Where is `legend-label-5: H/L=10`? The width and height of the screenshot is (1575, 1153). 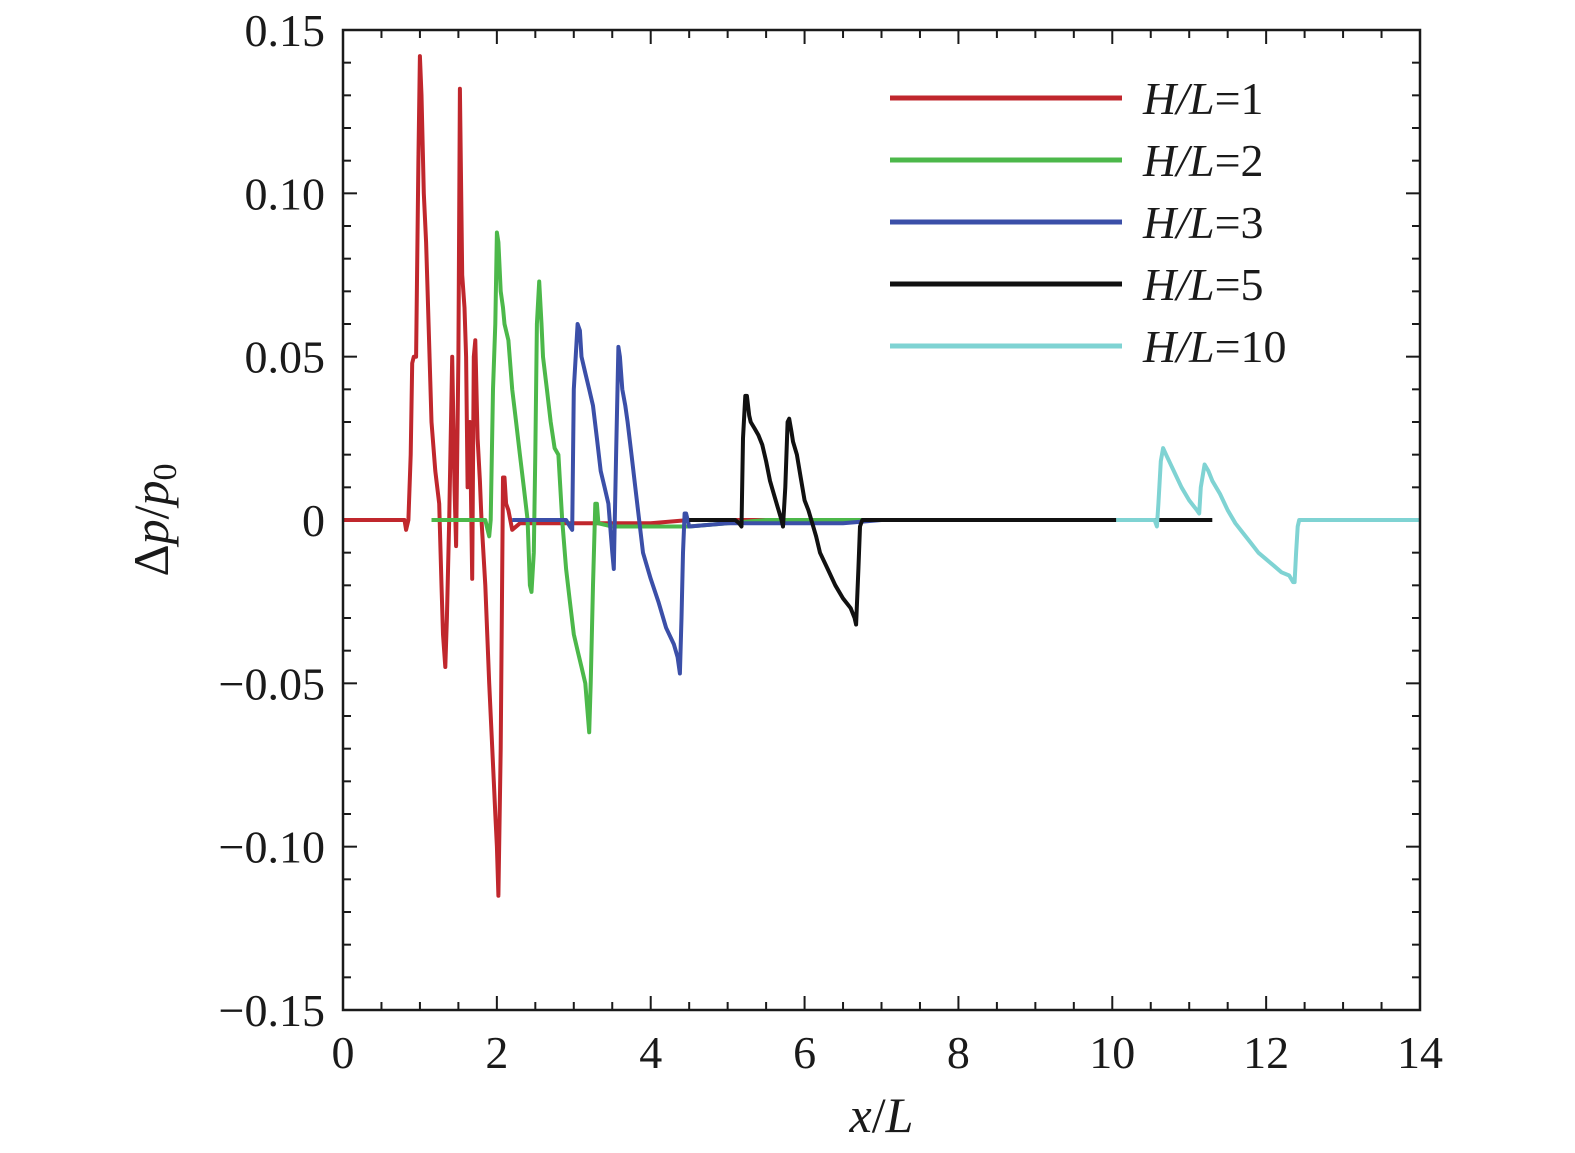 legend-label-5: H/L=10 is located at coordinates (1214, 346).